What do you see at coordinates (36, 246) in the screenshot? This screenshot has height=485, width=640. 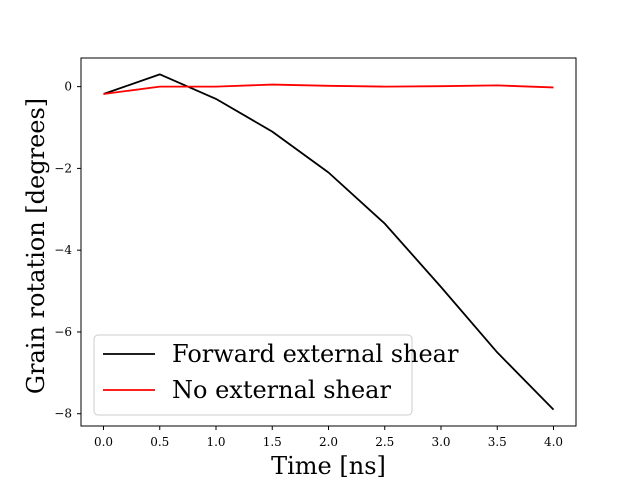 I see `y-axis-label: Grain rotation [degrees]` at bounding box center [36, 246].